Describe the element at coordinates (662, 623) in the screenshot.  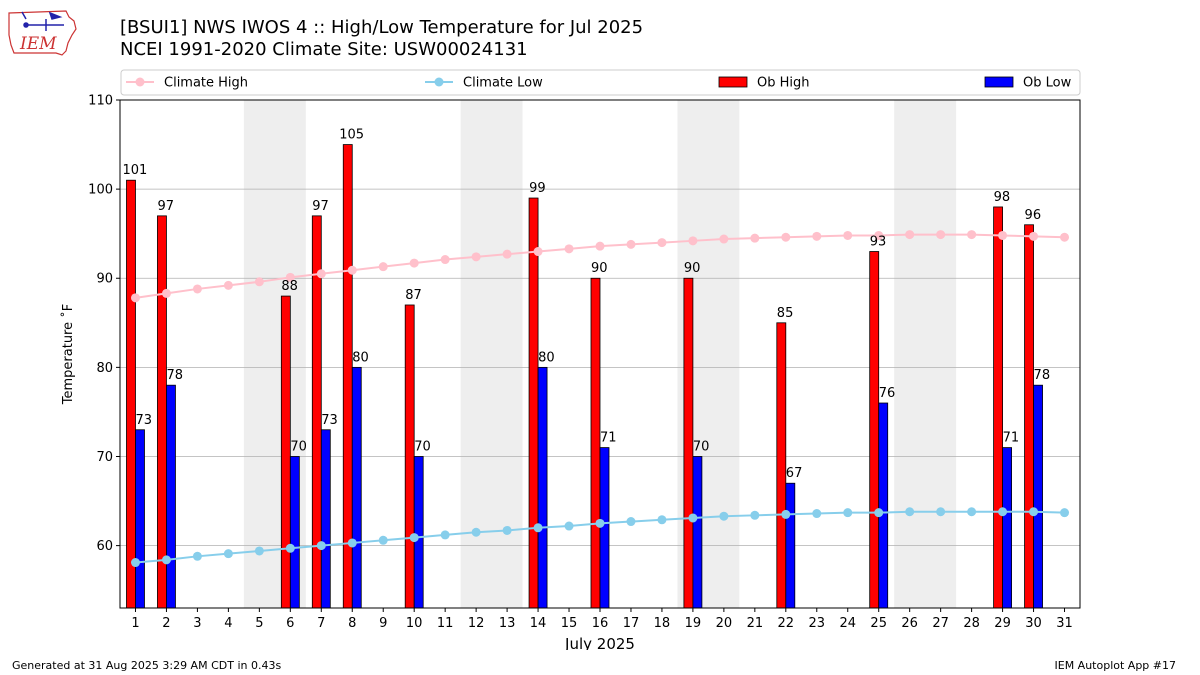
I see `x-tick-label: 18` at that location.